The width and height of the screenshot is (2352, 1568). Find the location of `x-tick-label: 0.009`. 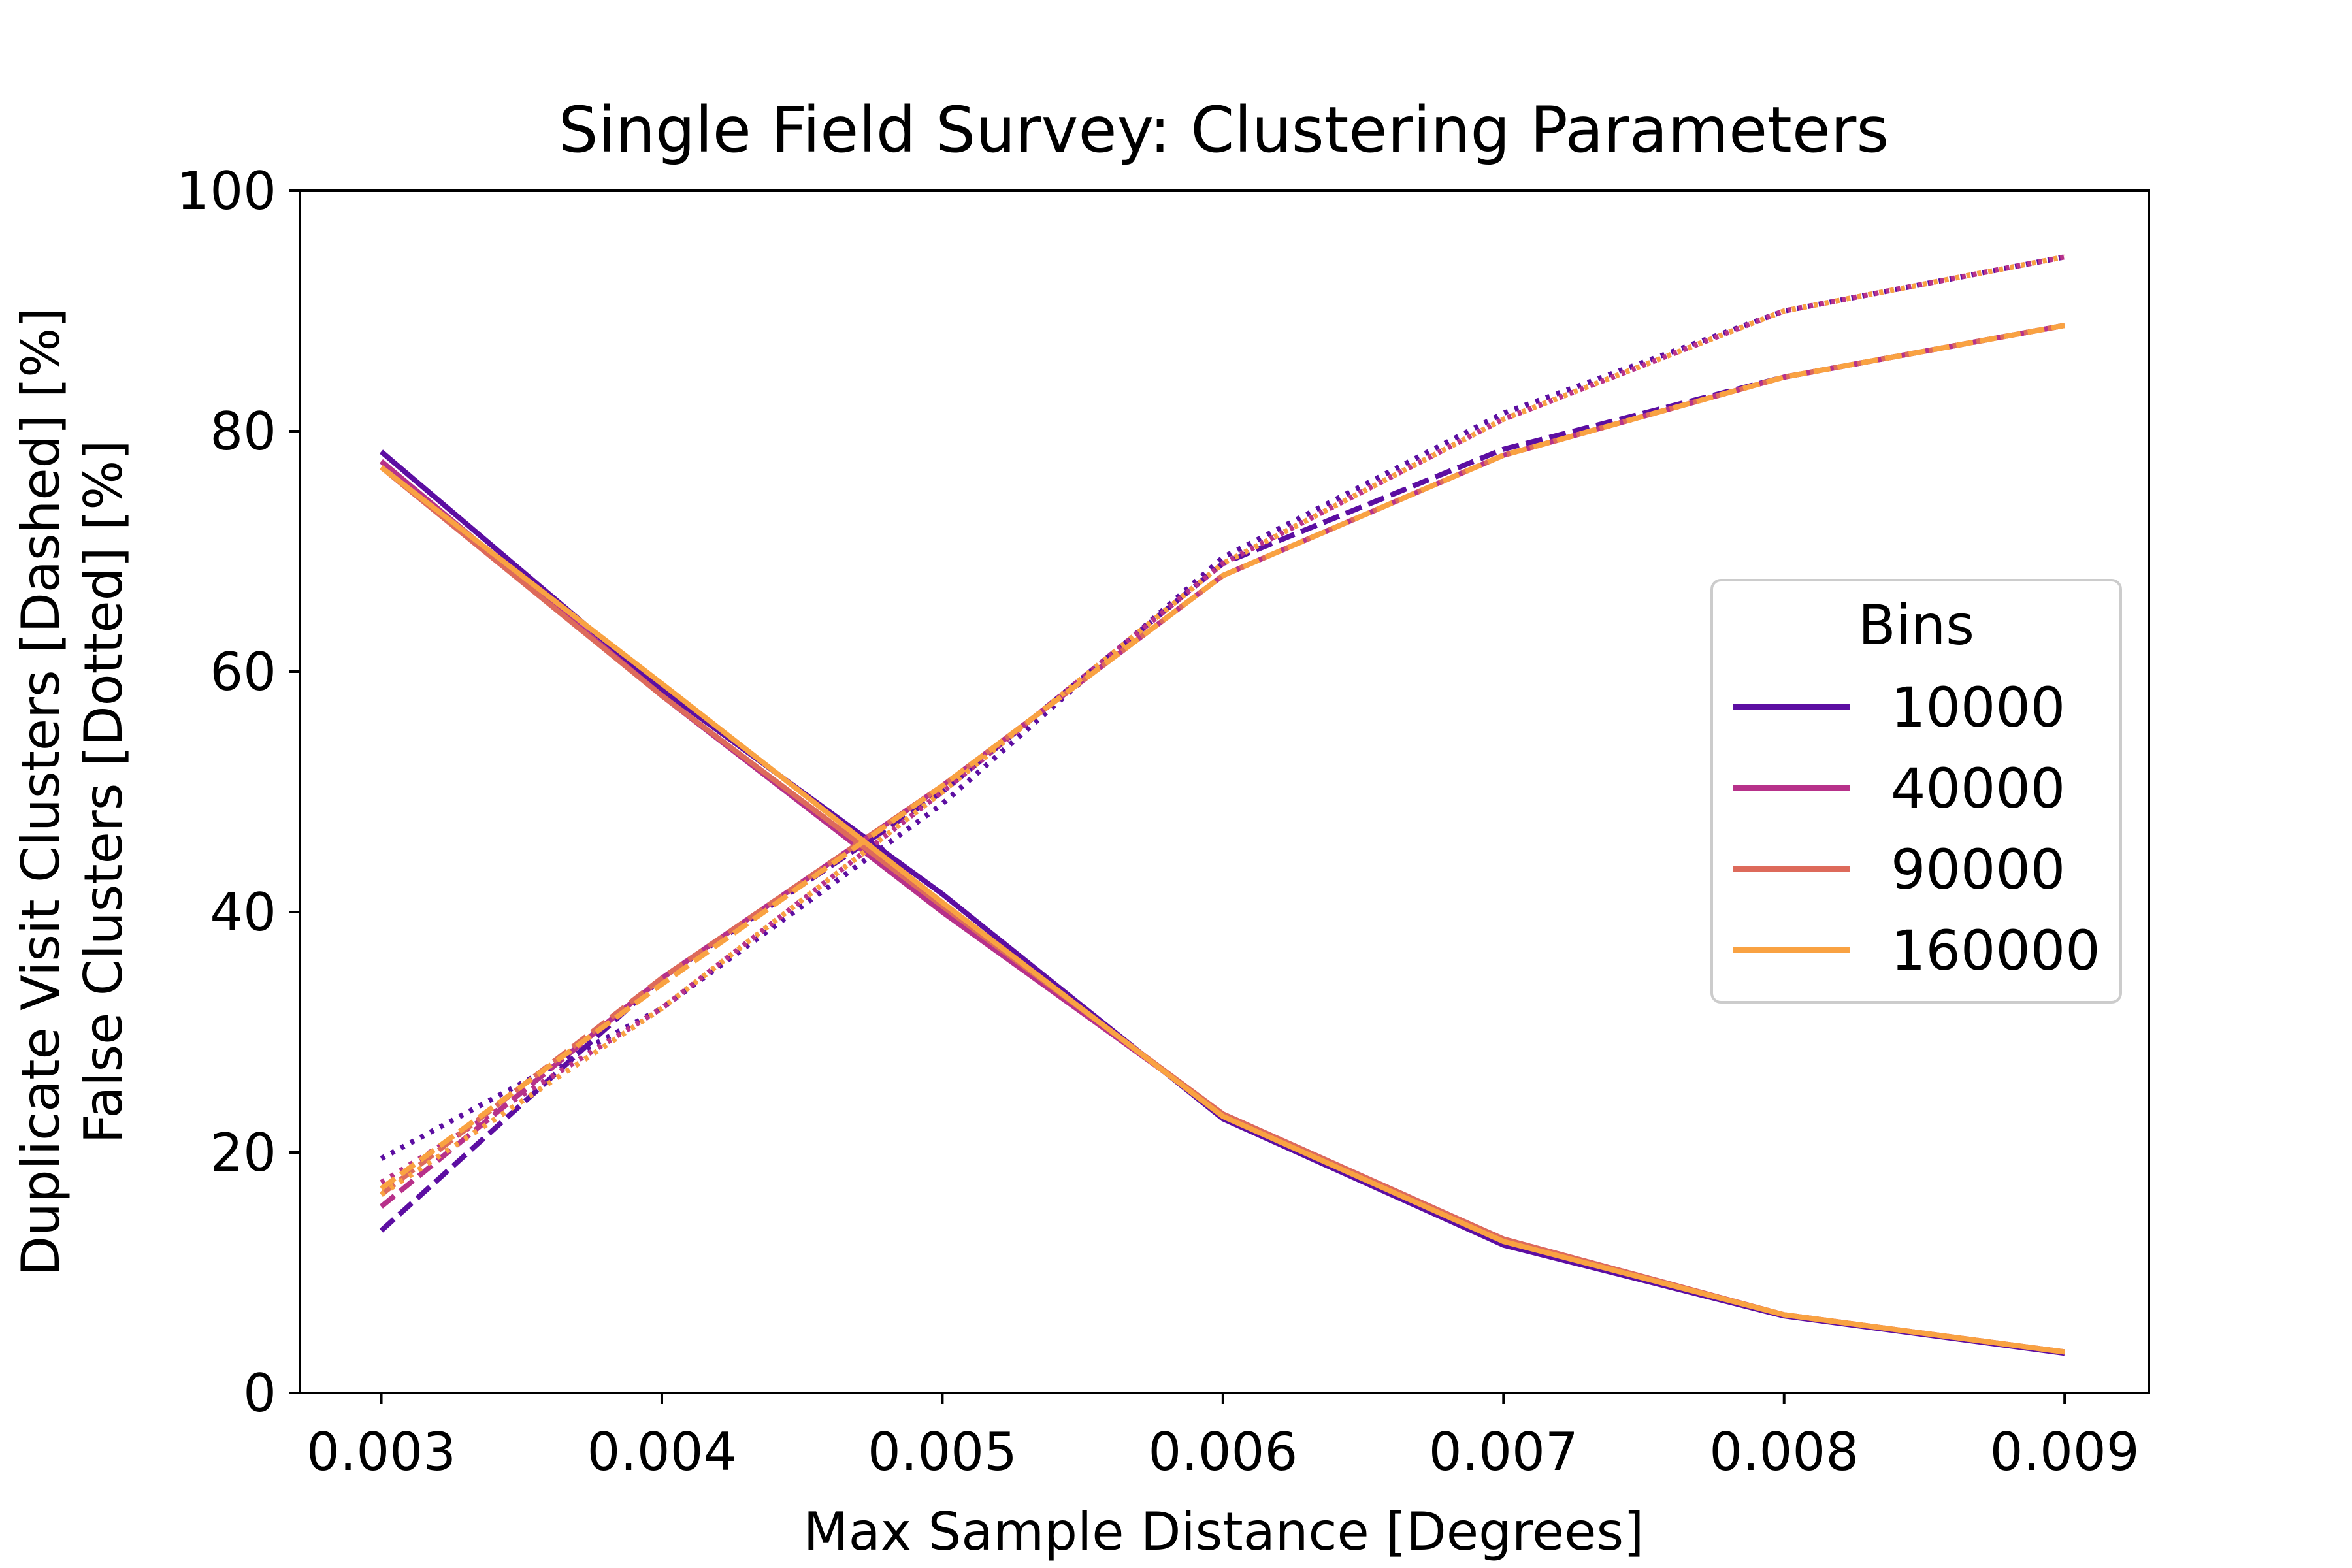

x-tick-label: 0.009 is located at coordinates (2065, 1452).